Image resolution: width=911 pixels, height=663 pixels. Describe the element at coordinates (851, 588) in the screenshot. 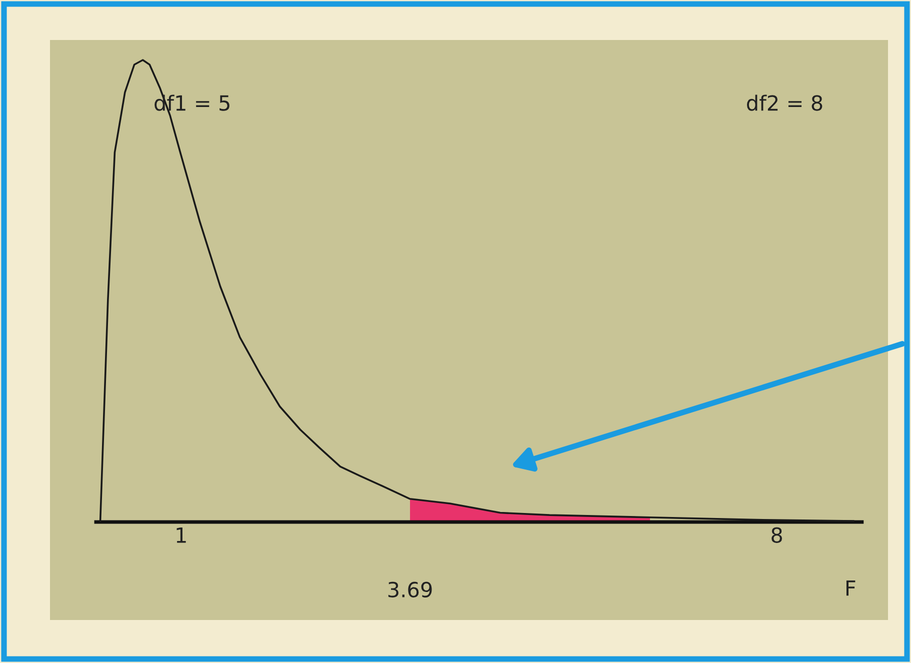

I see `x-axis-title: F` at that location.